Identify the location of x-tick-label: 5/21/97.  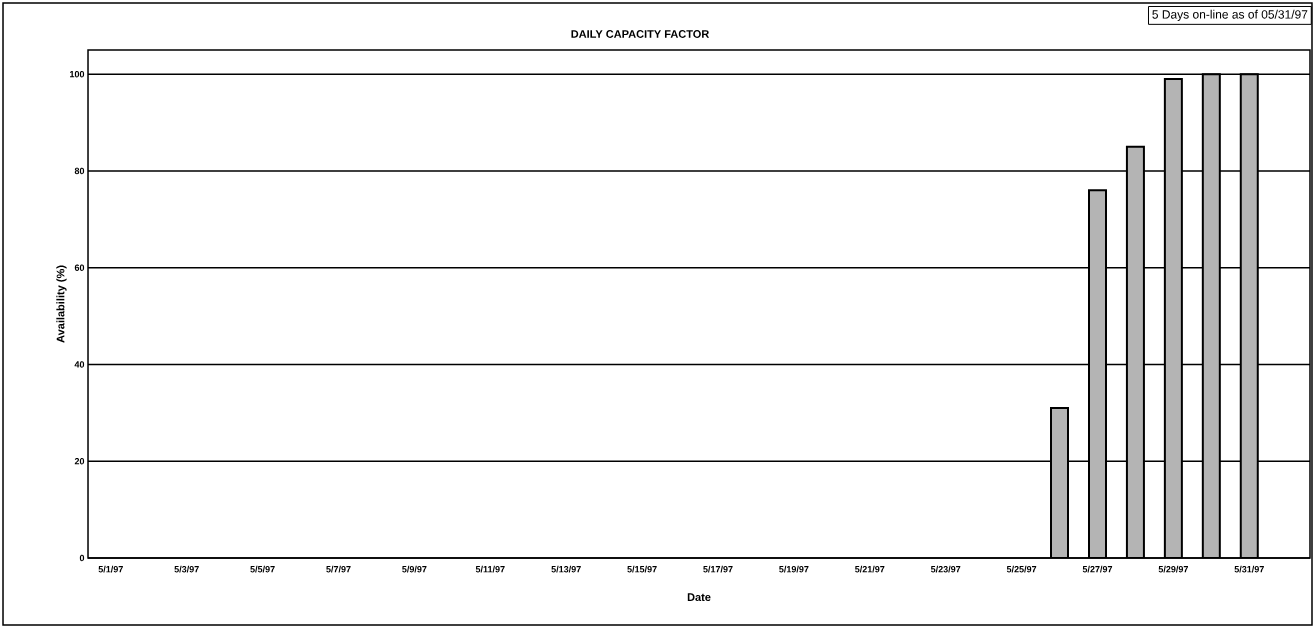
(870, 569).